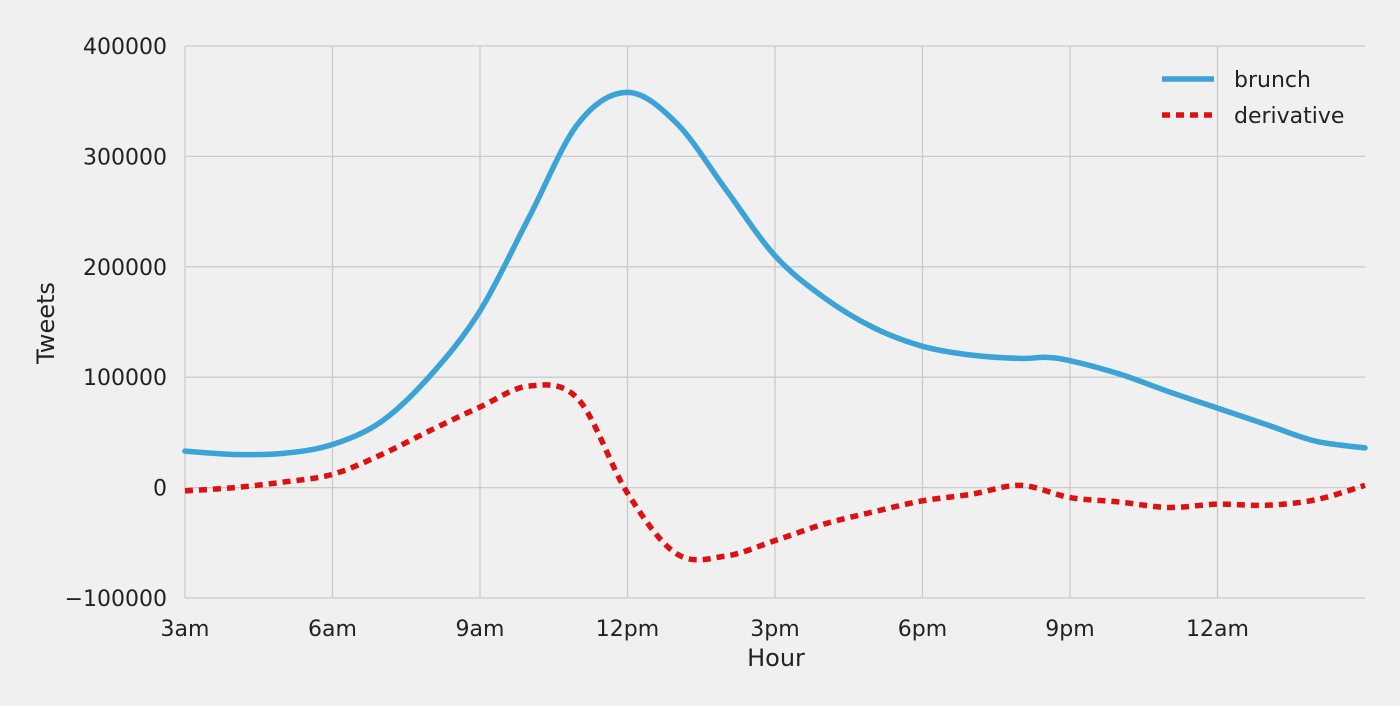 The height and width of the screenshot is (706, 1400). I want to click on x-tick-label: 12am, so click(1217, 629).